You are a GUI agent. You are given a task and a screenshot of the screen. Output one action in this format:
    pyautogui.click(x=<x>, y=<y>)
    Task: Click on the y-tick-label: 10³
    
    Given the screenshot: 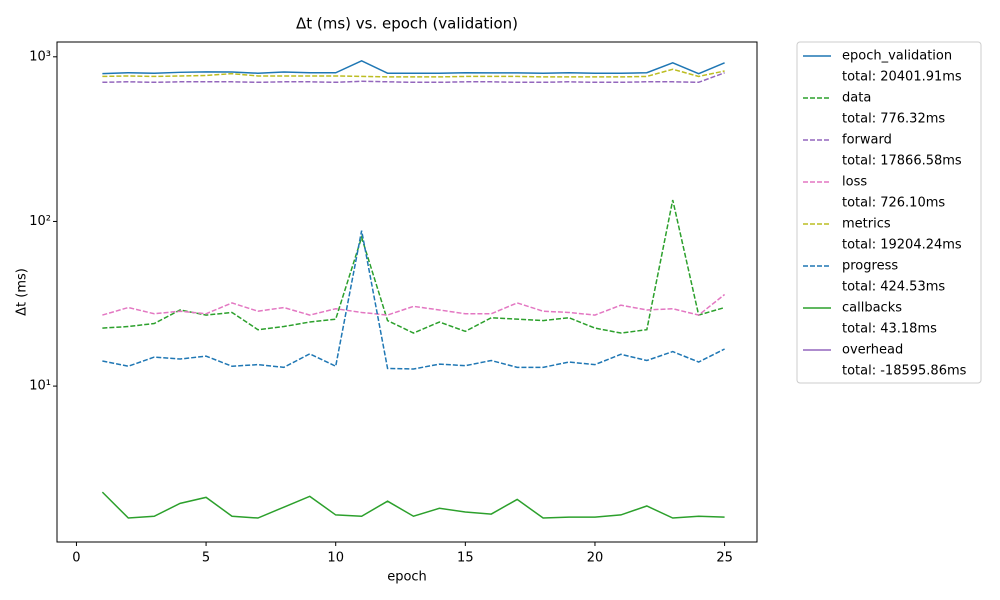 What is the action you would take?
    pyautogui.click(x=40, y=56)
    